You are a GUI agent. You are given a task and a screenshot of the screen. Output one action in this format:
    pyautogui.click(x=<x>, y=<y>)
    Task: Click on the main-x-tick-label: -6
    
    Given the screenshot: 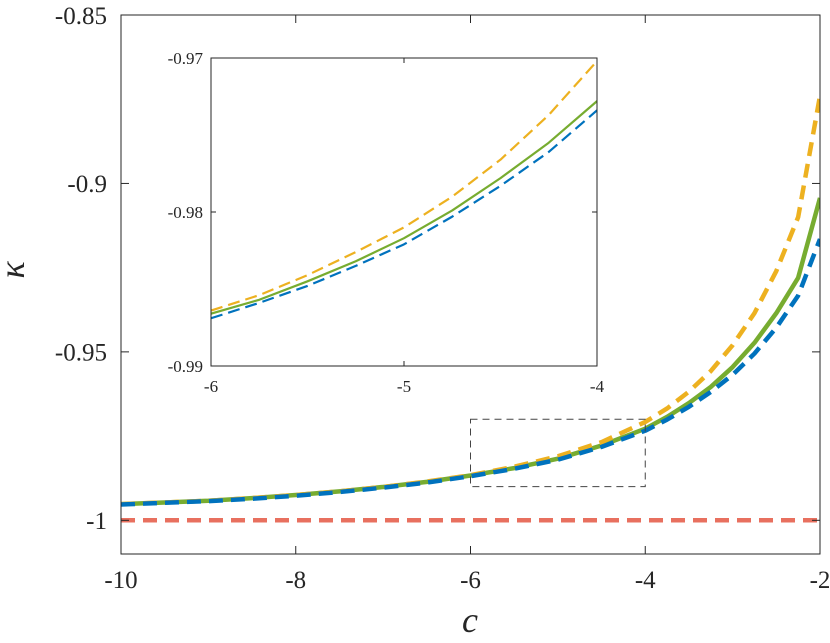 What is the action you would take?
    pyautogui.click(x=470, y=580)
    